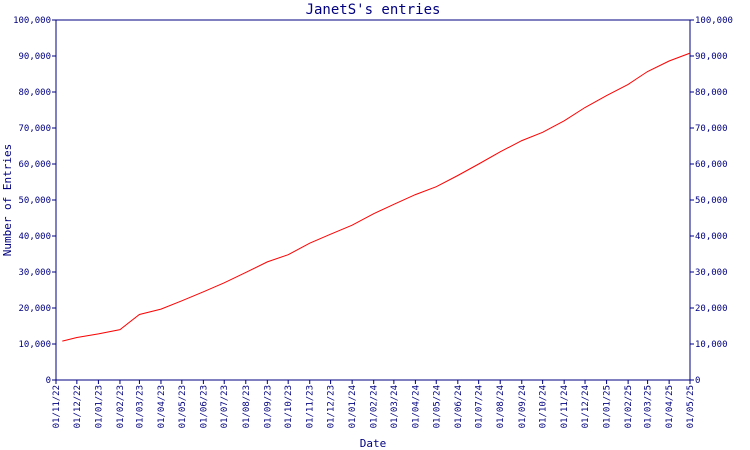 The image size is (750, 450). What do you see at coordinates (586, 406) in the screenshot?
I see `x-tick-label: 01/12/24` at bounding box center [586, 406].